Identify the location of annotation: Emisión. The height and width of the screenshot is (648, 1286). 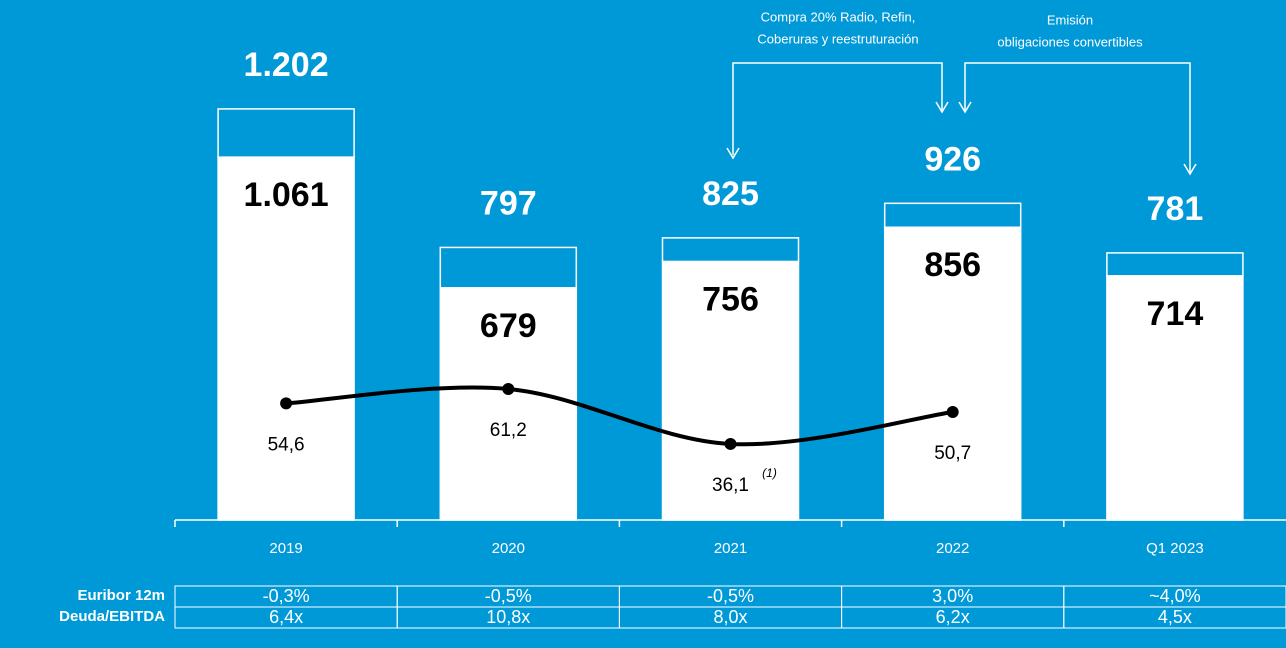
(1070, 19).